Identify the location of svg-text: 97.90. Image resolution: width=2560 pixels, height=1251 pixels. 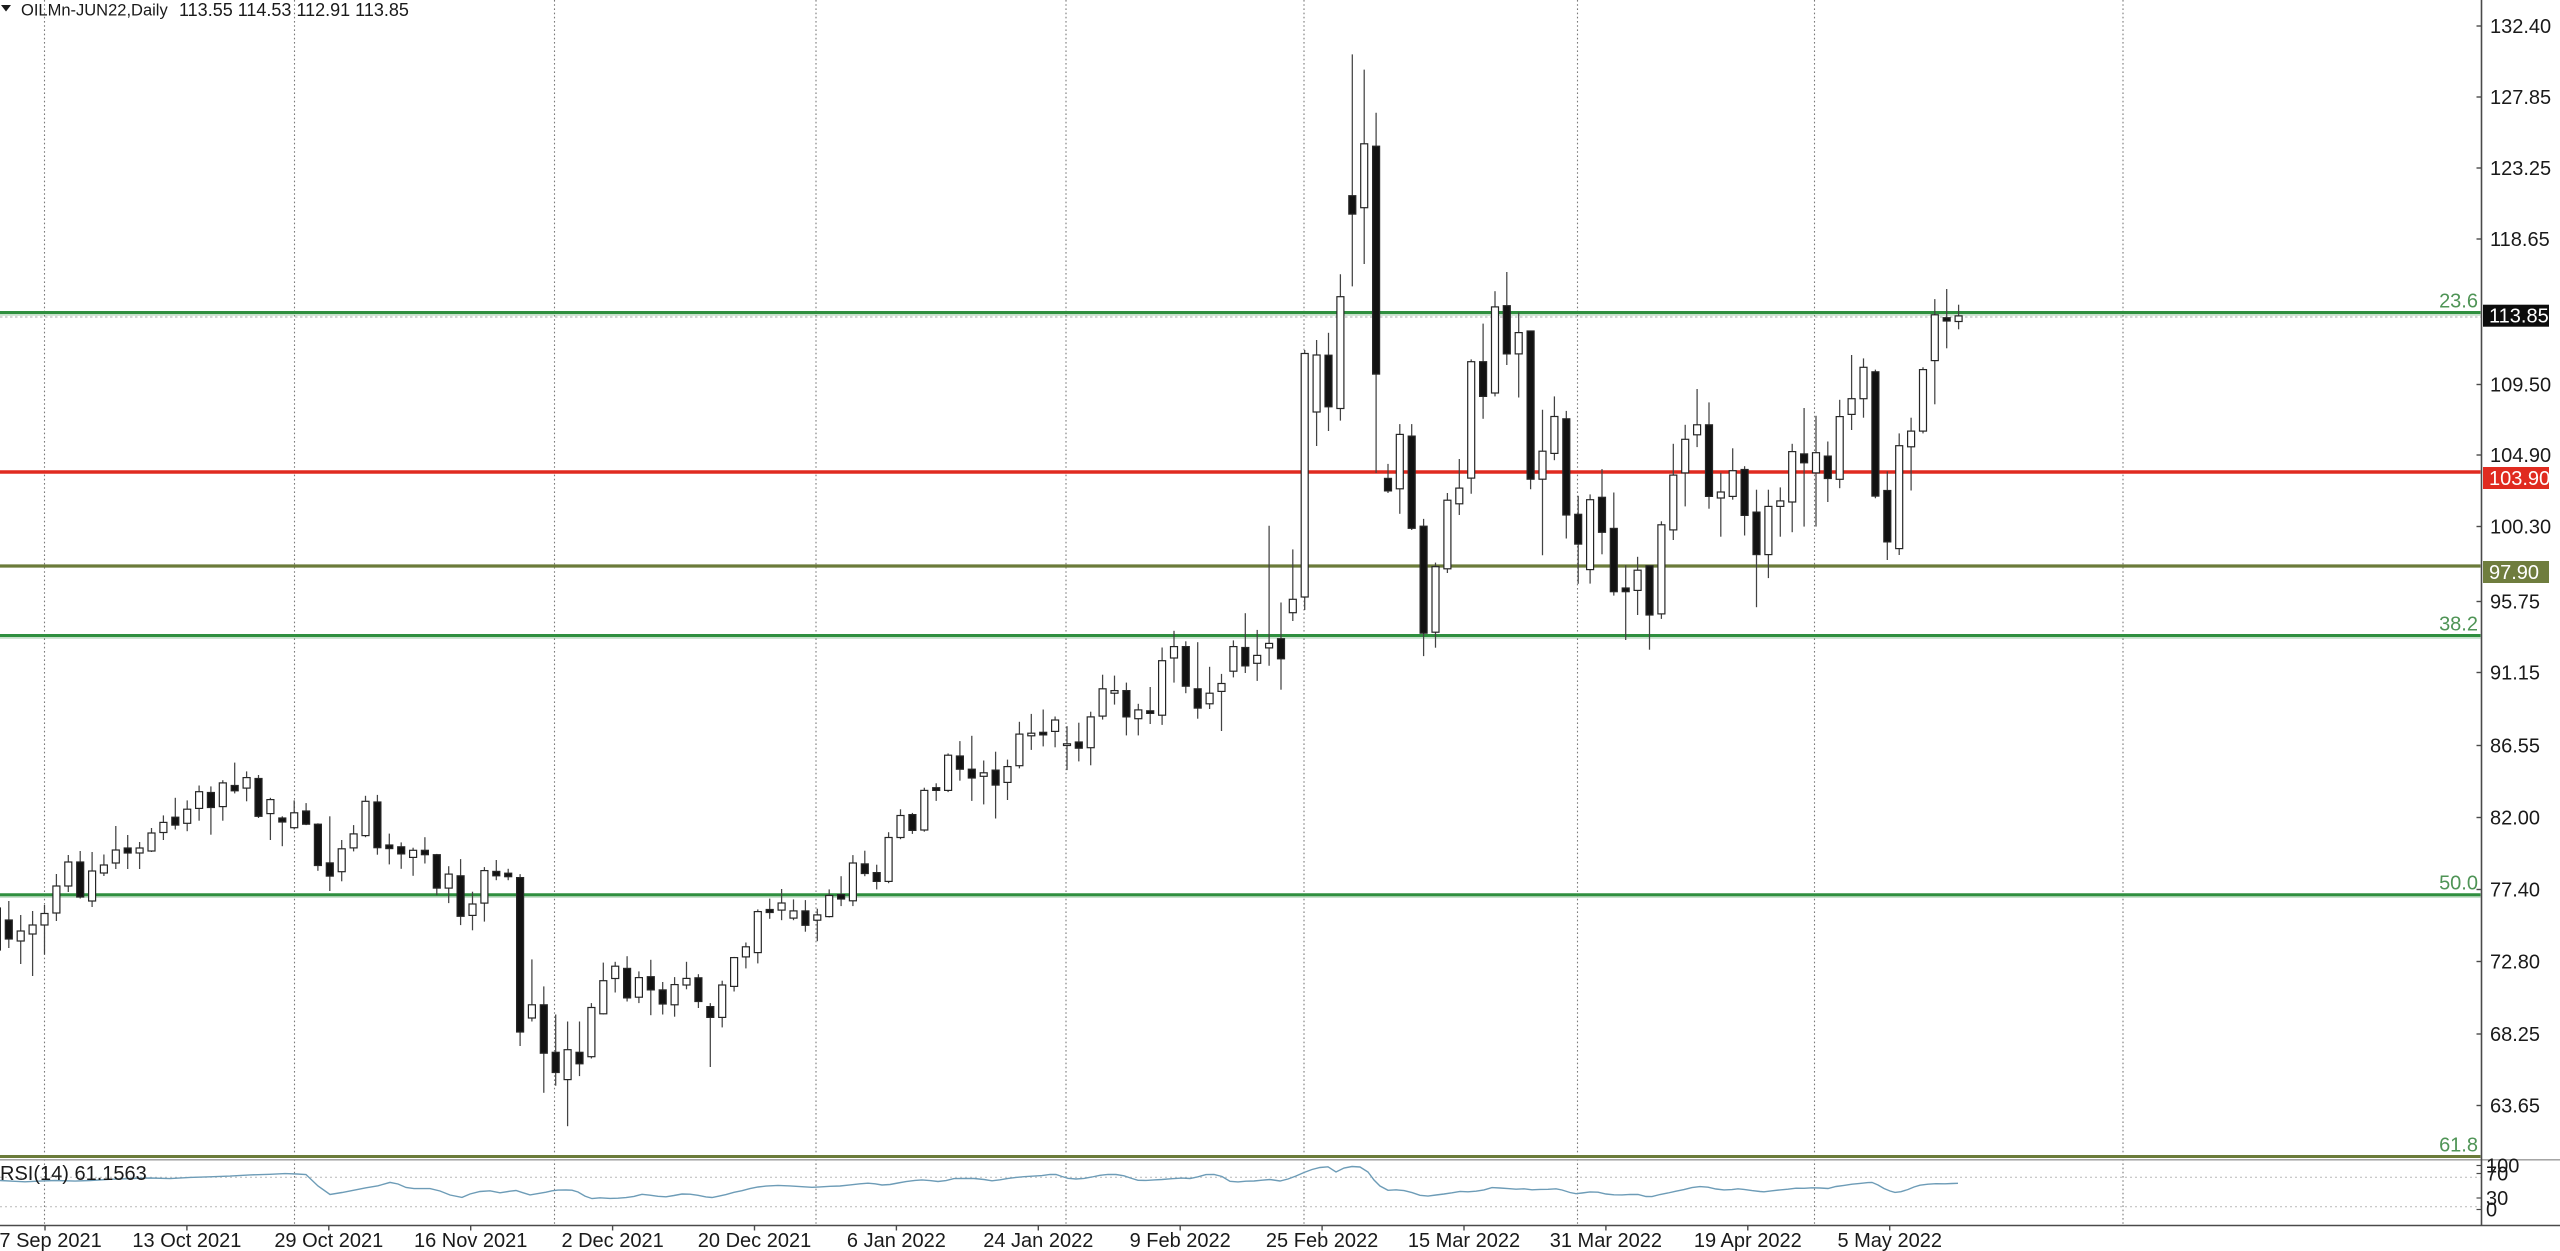
(2514, 573).